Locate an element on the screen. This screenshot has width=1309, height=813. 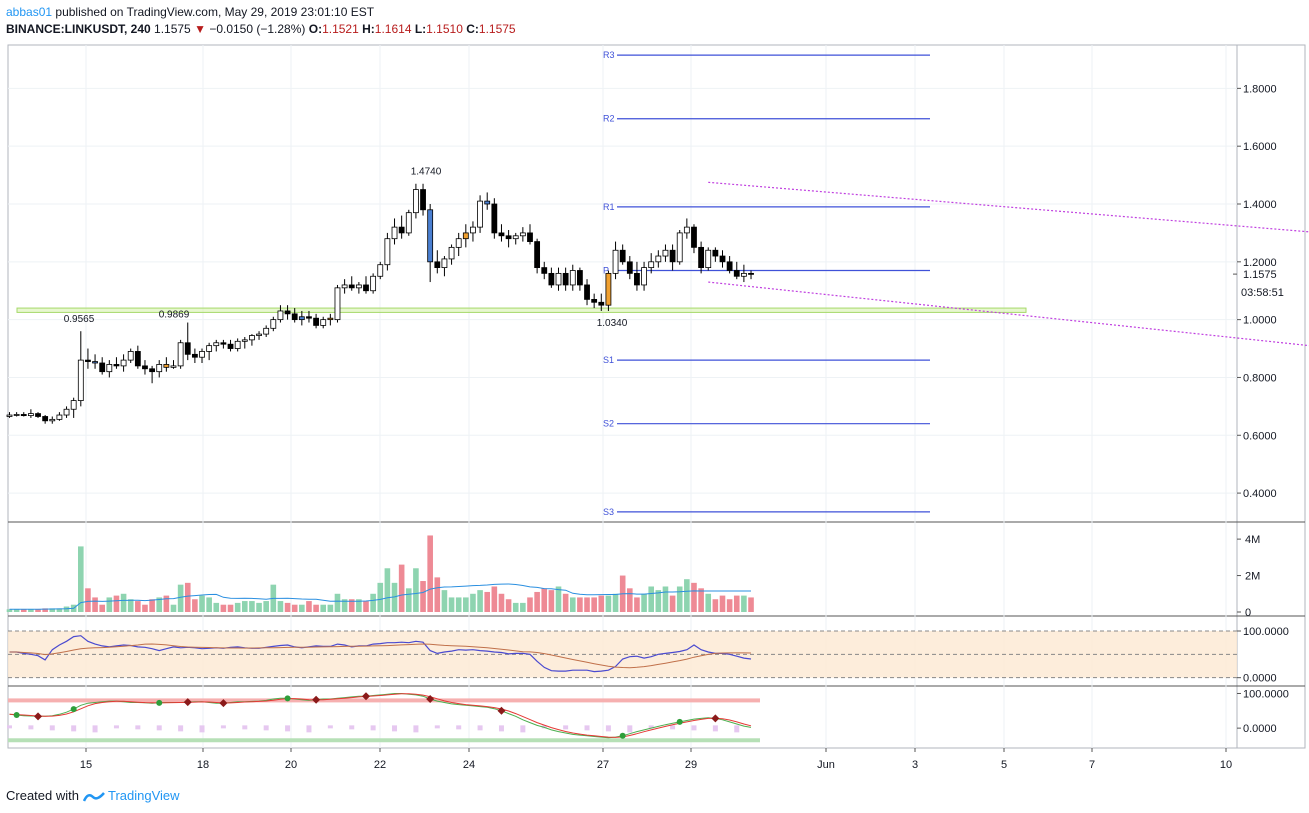
tradingview-link: TradingView is located at coordinates (144, 795).